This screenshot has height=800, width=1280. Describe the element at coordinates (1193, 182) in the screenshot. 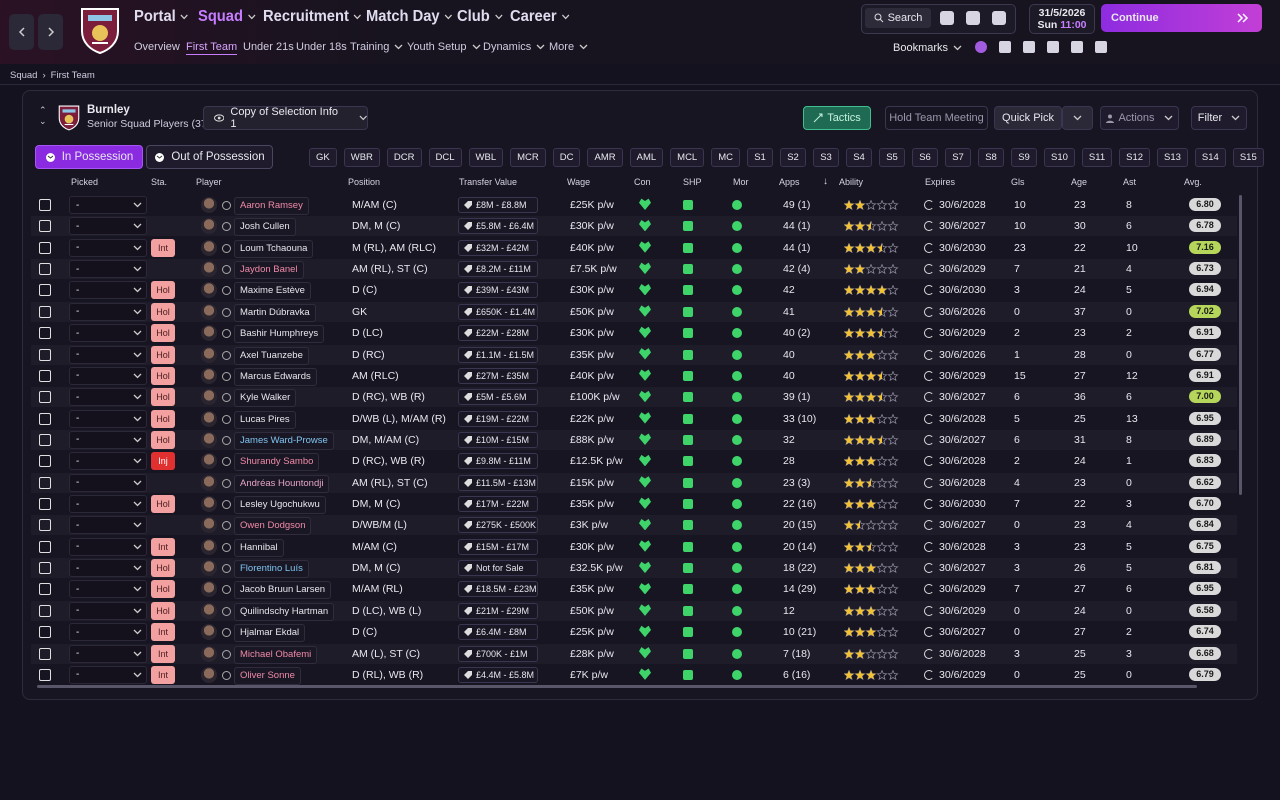

I see `column-header: Avg.` at that location.